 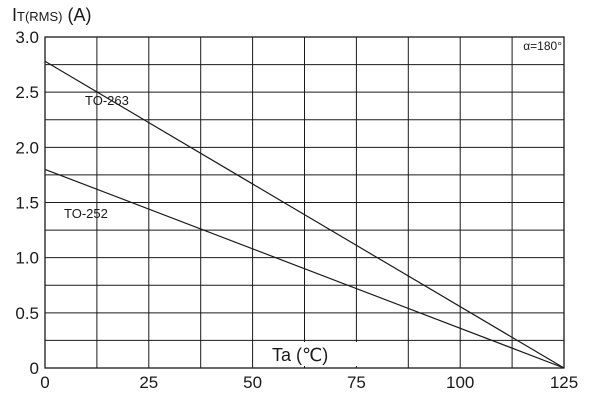 What do you see at coordinates (356, 382) in the screenshot?
I see `x-tick-label: 75` at bounding box center [356, 382].